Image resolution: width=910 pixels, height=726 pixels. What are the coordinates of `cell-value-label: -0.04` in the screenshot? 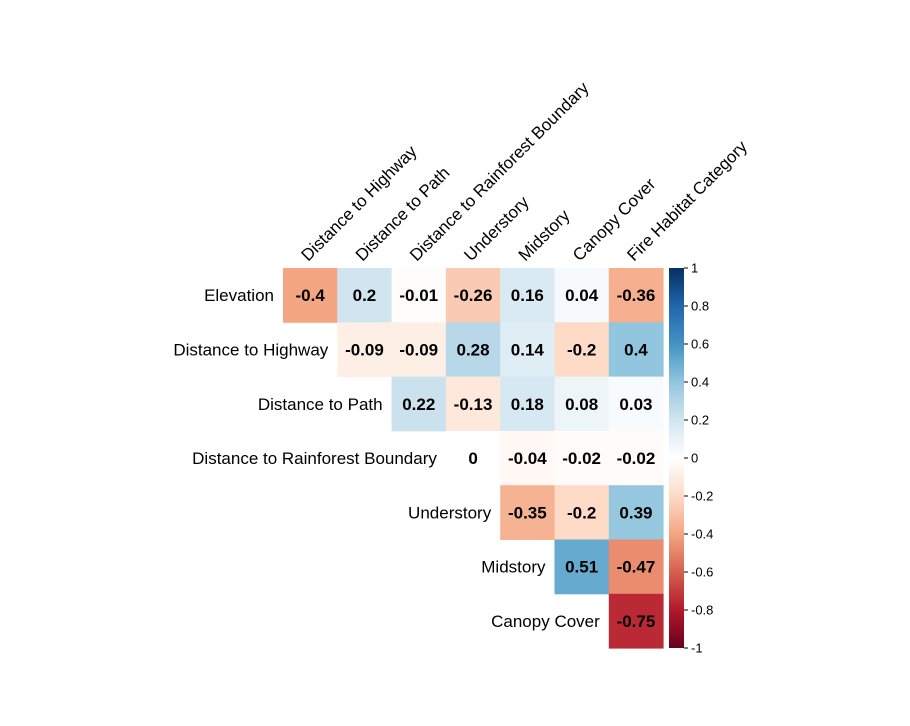 It's located at (527, 458).